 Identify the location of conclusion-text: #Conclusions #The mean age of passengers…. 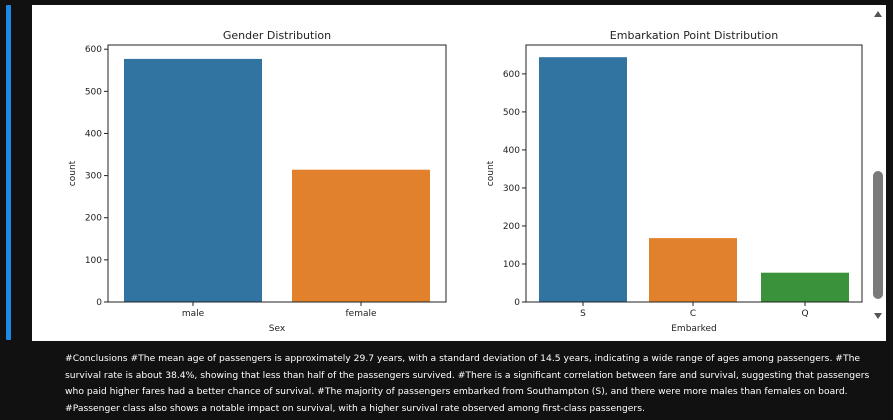
(467, 383).